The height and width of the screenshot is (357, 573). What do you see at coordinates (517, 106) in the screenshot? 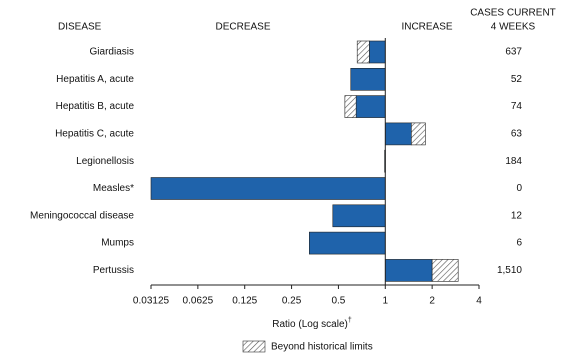
I see `cases-label: 74` at bounding box center [517, 106].